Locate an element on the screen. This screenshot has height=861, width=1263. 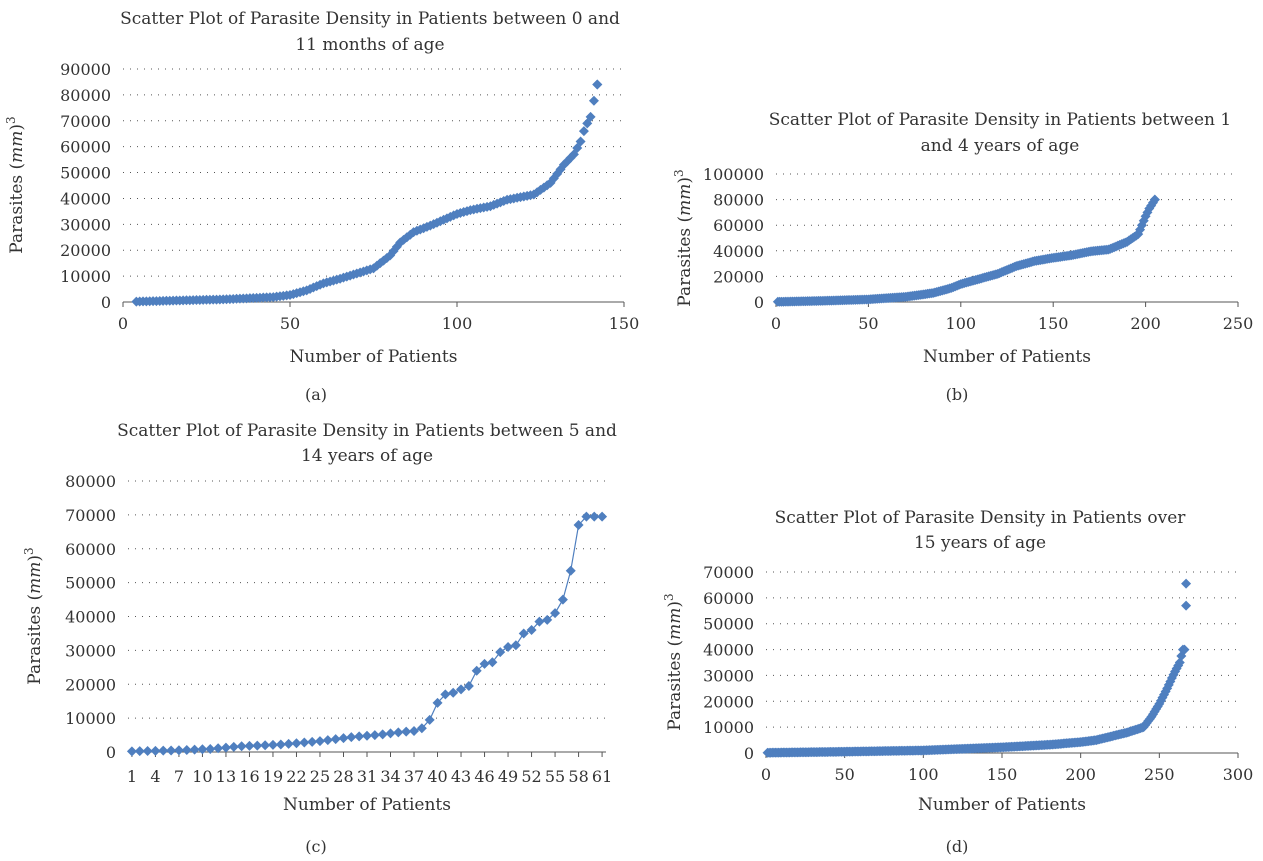
x-tick-label: 25 is located at coordinates (320, 776).